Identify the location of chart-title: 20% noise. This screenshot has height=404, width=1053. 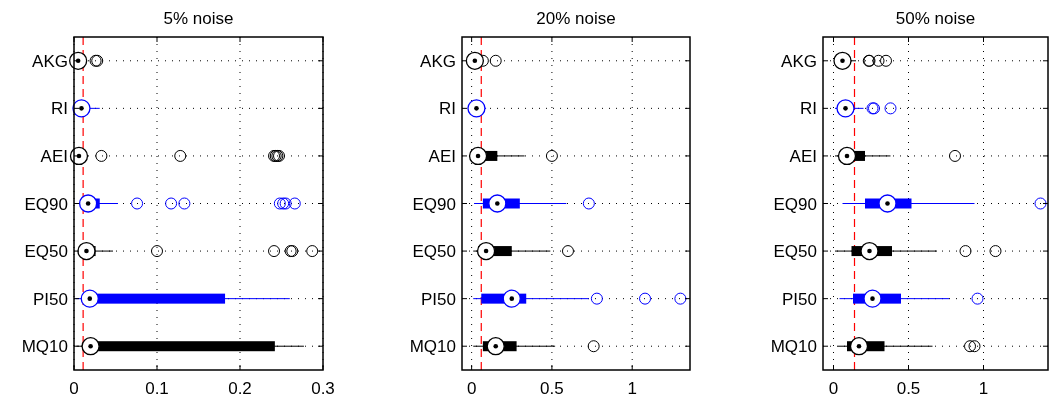
(576, 18).